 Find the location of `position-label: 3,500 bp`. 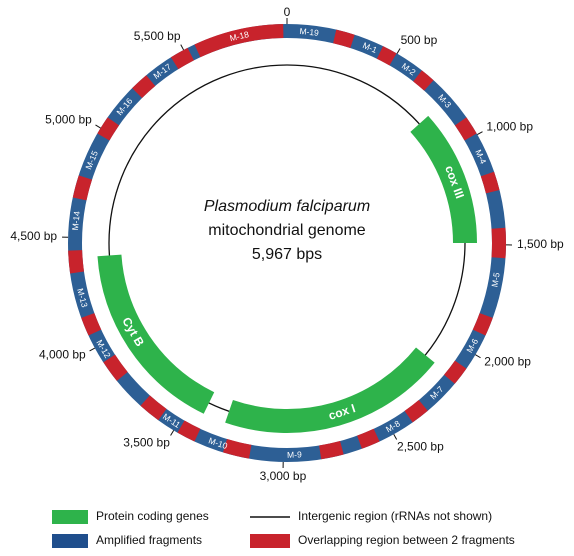

position-label: 3,500 bp is located at coordinates (146, 442).